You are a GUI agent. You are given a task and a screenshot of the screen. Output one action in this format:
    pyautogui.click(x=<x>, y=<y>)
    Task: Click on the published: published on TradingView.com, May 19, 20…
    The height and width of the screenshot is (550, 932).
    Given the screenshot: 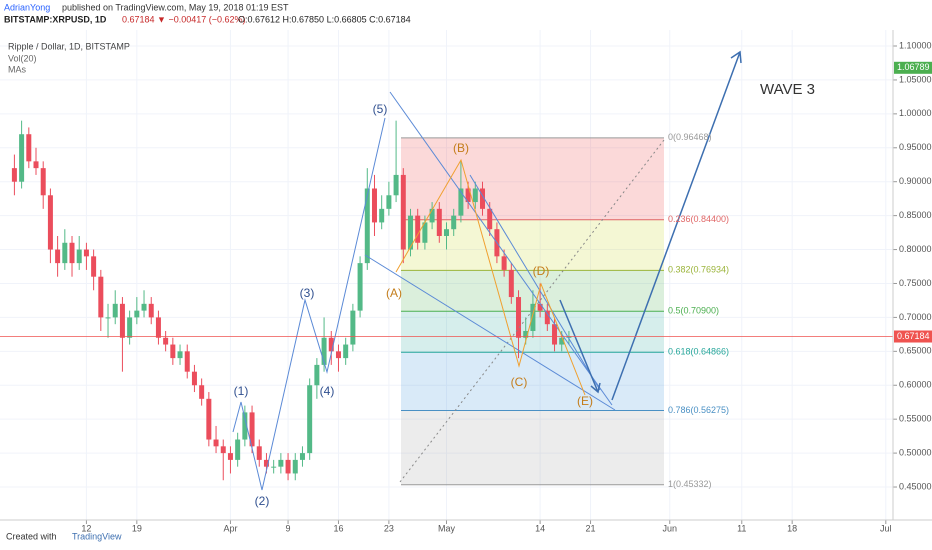 What is the action you would take?
    pyautogui.click(x=175, y=7)
    